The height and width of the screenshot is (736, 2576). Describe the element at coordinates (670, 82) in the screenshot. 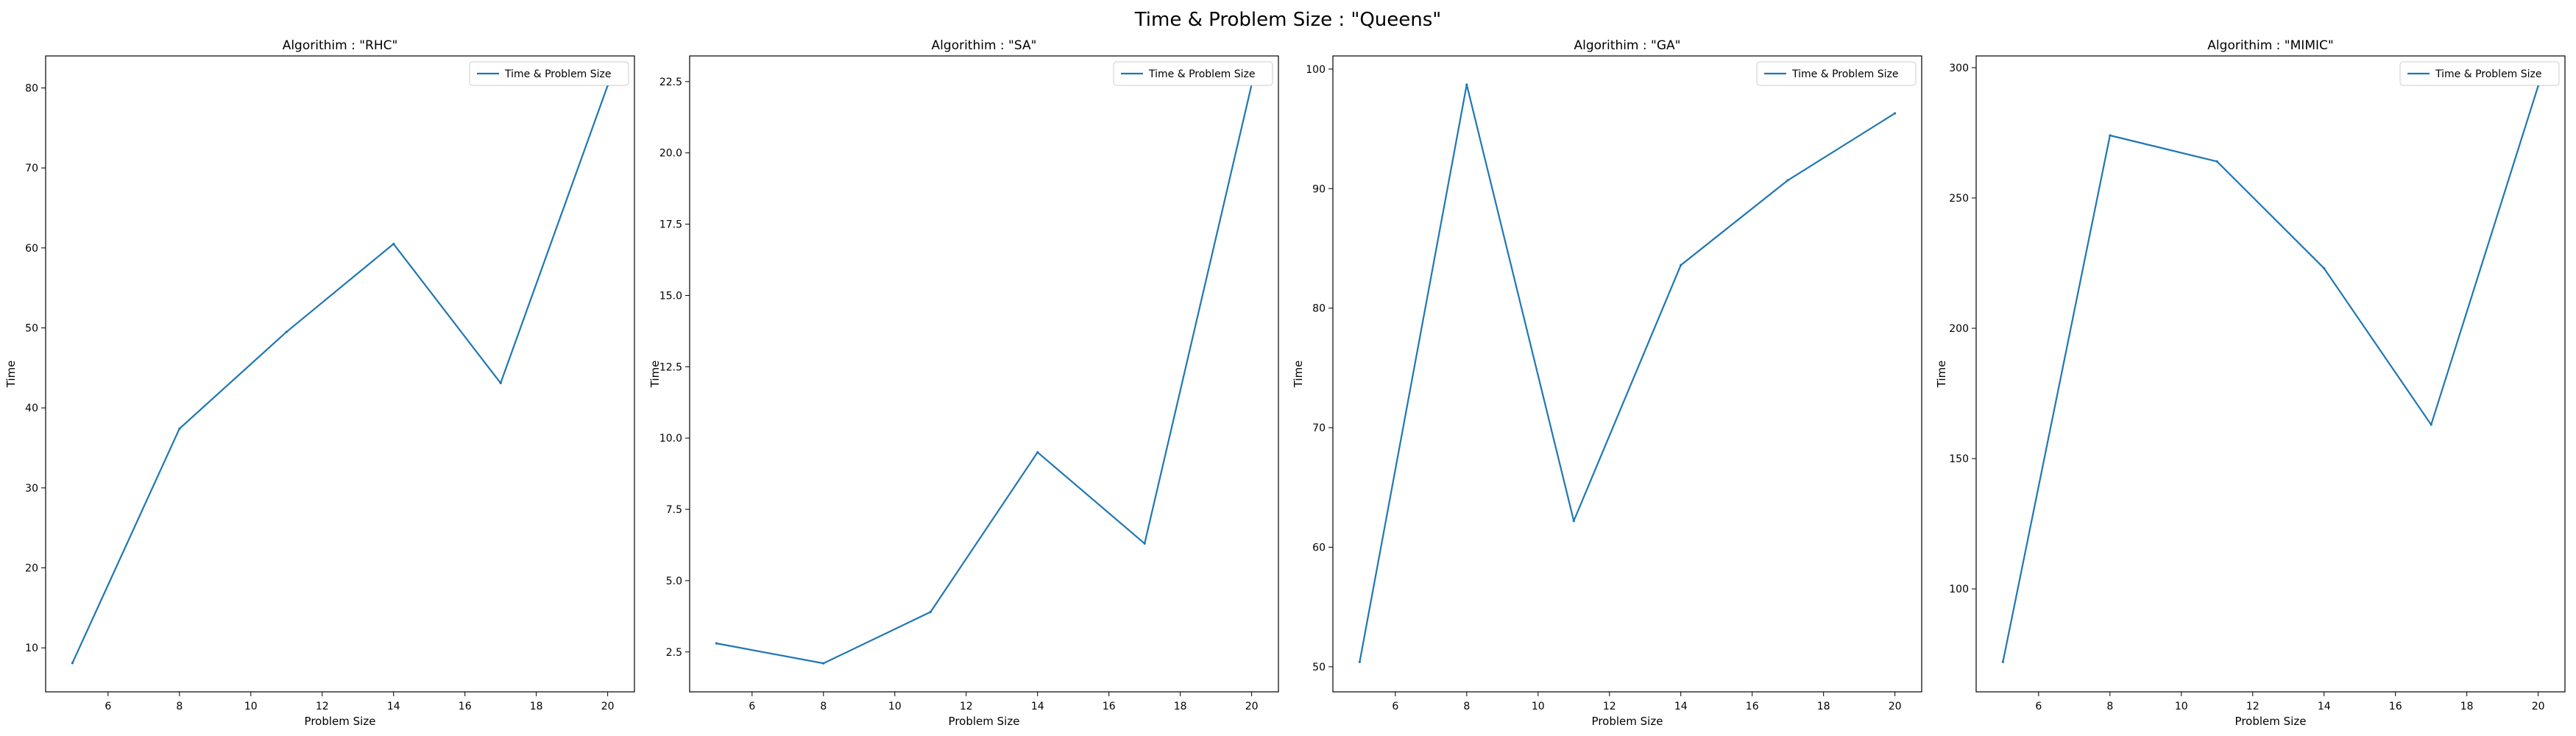

I see `y-tick-label: 22.5` at that location.